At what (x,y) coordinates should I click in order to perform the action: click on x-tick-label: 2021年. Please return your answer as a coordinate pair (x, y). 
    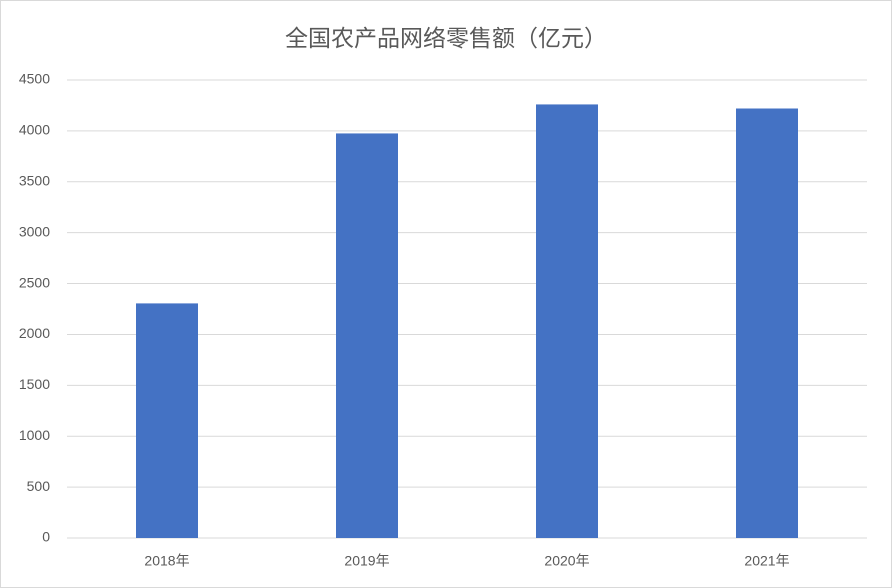
    Looking at the image, I should click on (766, 561).